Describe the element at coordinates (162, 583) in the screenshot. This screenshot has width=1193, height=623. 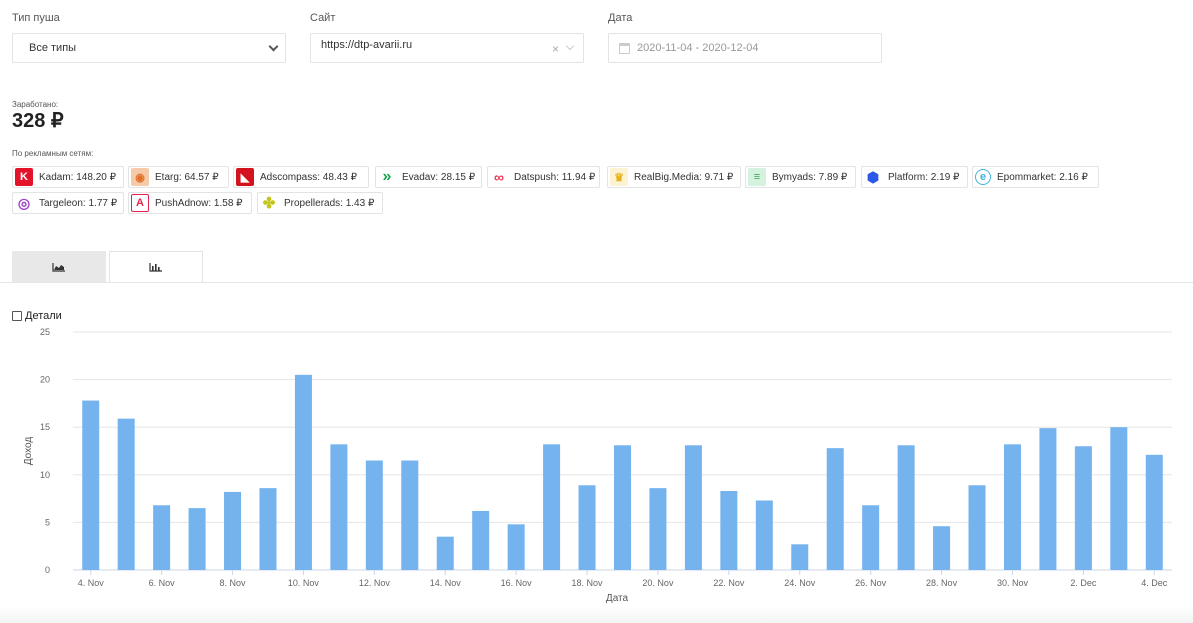
I see `x-tick-label: 6. Nov` at that location.